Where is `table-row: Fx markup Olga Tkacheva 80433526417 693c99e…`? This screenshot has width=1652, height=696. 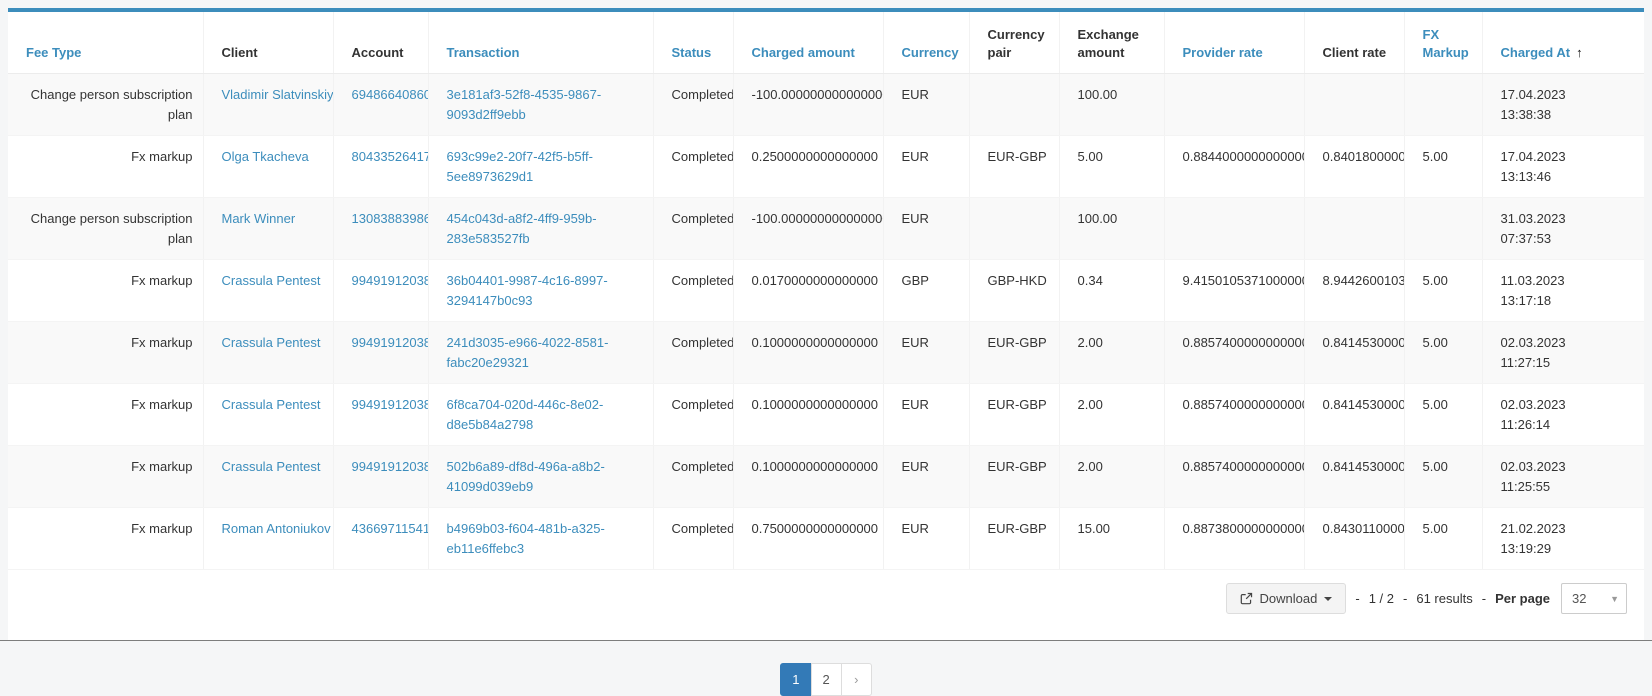
table-row: Fx markup Olga Tkacheva 80433526417 693c99e… is located at coordinates (826, 167).